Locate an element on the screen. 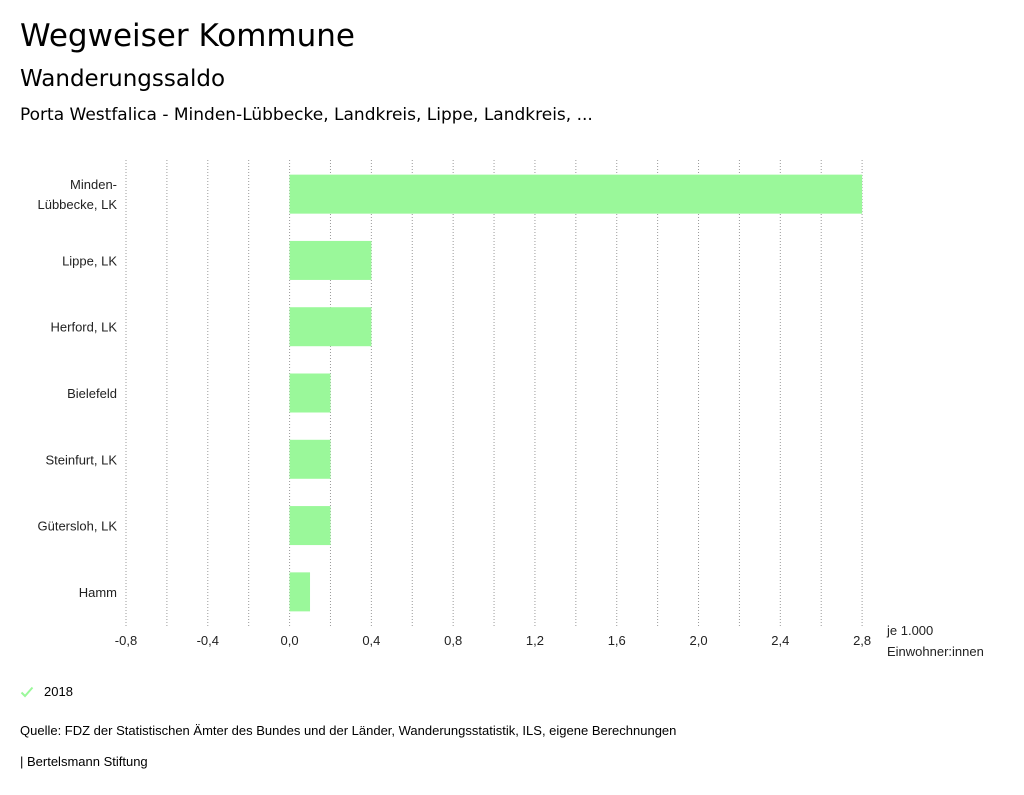 This screenshot has width=1024, height=795. x-tick-label: 0,0 is located at coordinates (290, 640).